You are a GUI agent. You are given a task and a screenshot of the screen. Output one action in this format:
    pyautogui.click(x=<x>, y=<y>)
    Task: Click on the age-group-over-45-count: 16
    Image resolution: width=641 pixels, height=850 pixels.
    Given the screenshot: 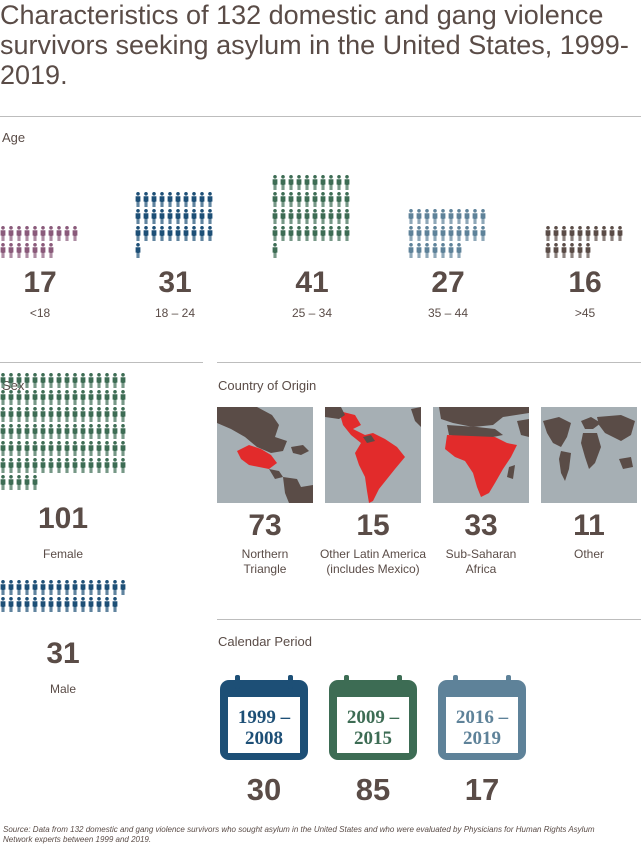 What is the action you would take?
    pyautogui.click(x=585, y=282)
    